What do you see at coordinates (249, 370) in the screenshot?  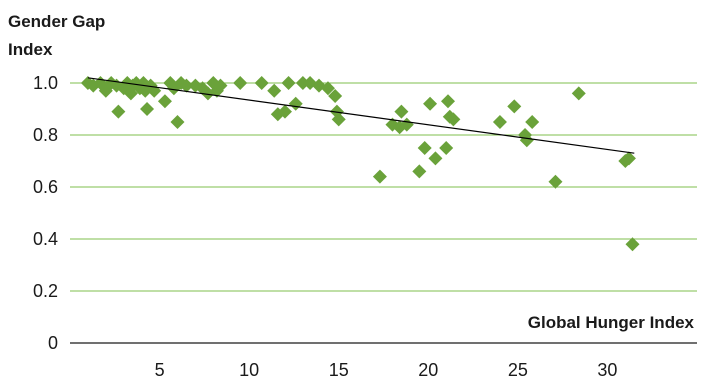 I see `x-tick-label: 10` at bounding box center [249, 370].